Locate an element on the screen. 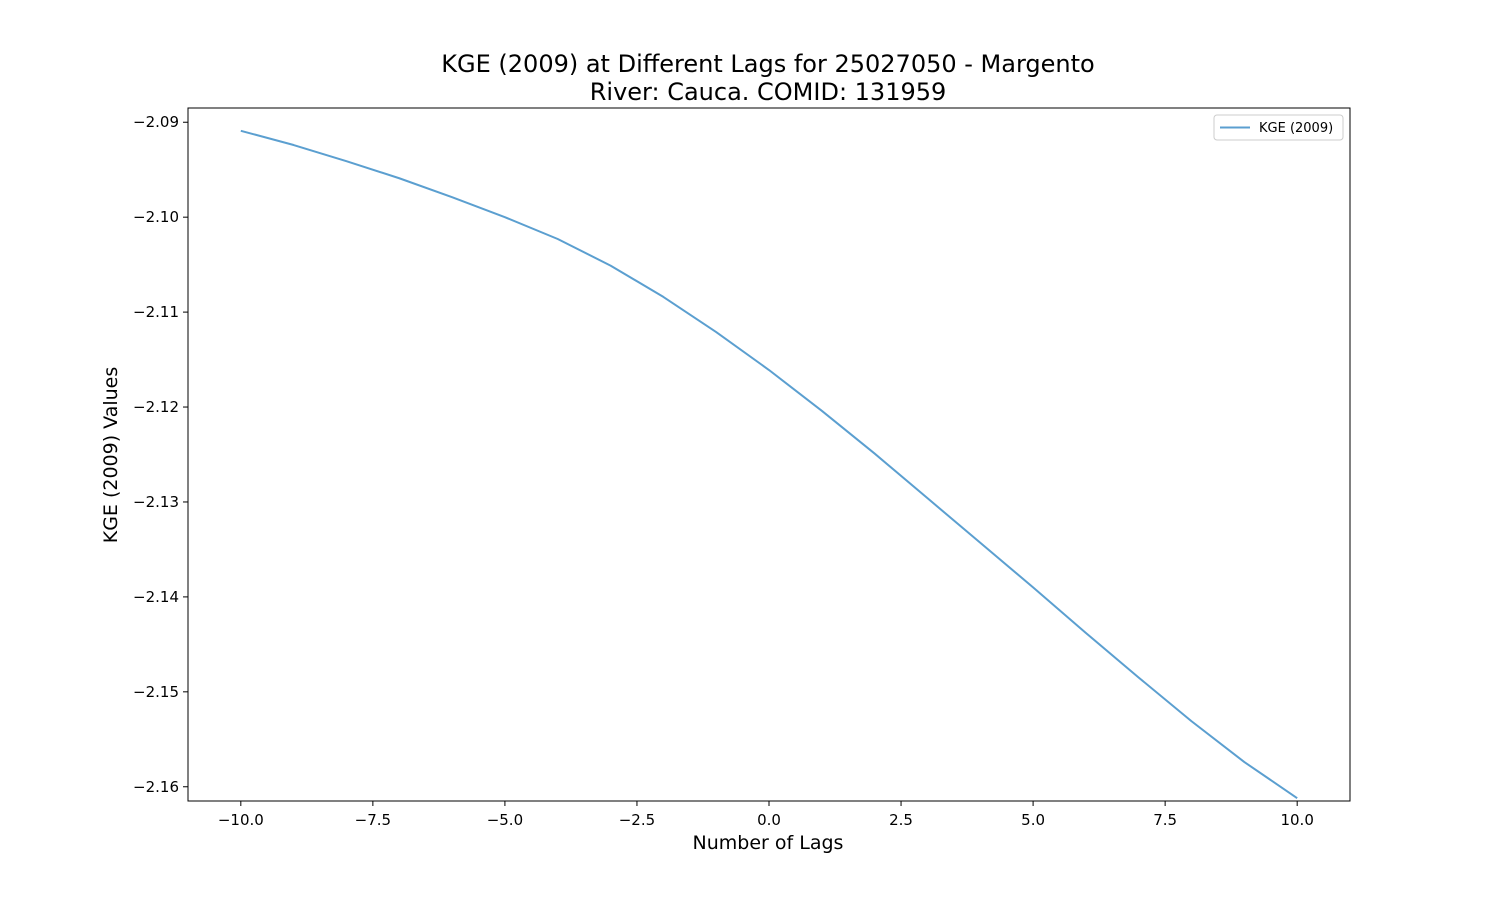 The height and width of the screenshot is (904, 1500). x-tick-label: 10.0 is located at coordinates (1296, 820).